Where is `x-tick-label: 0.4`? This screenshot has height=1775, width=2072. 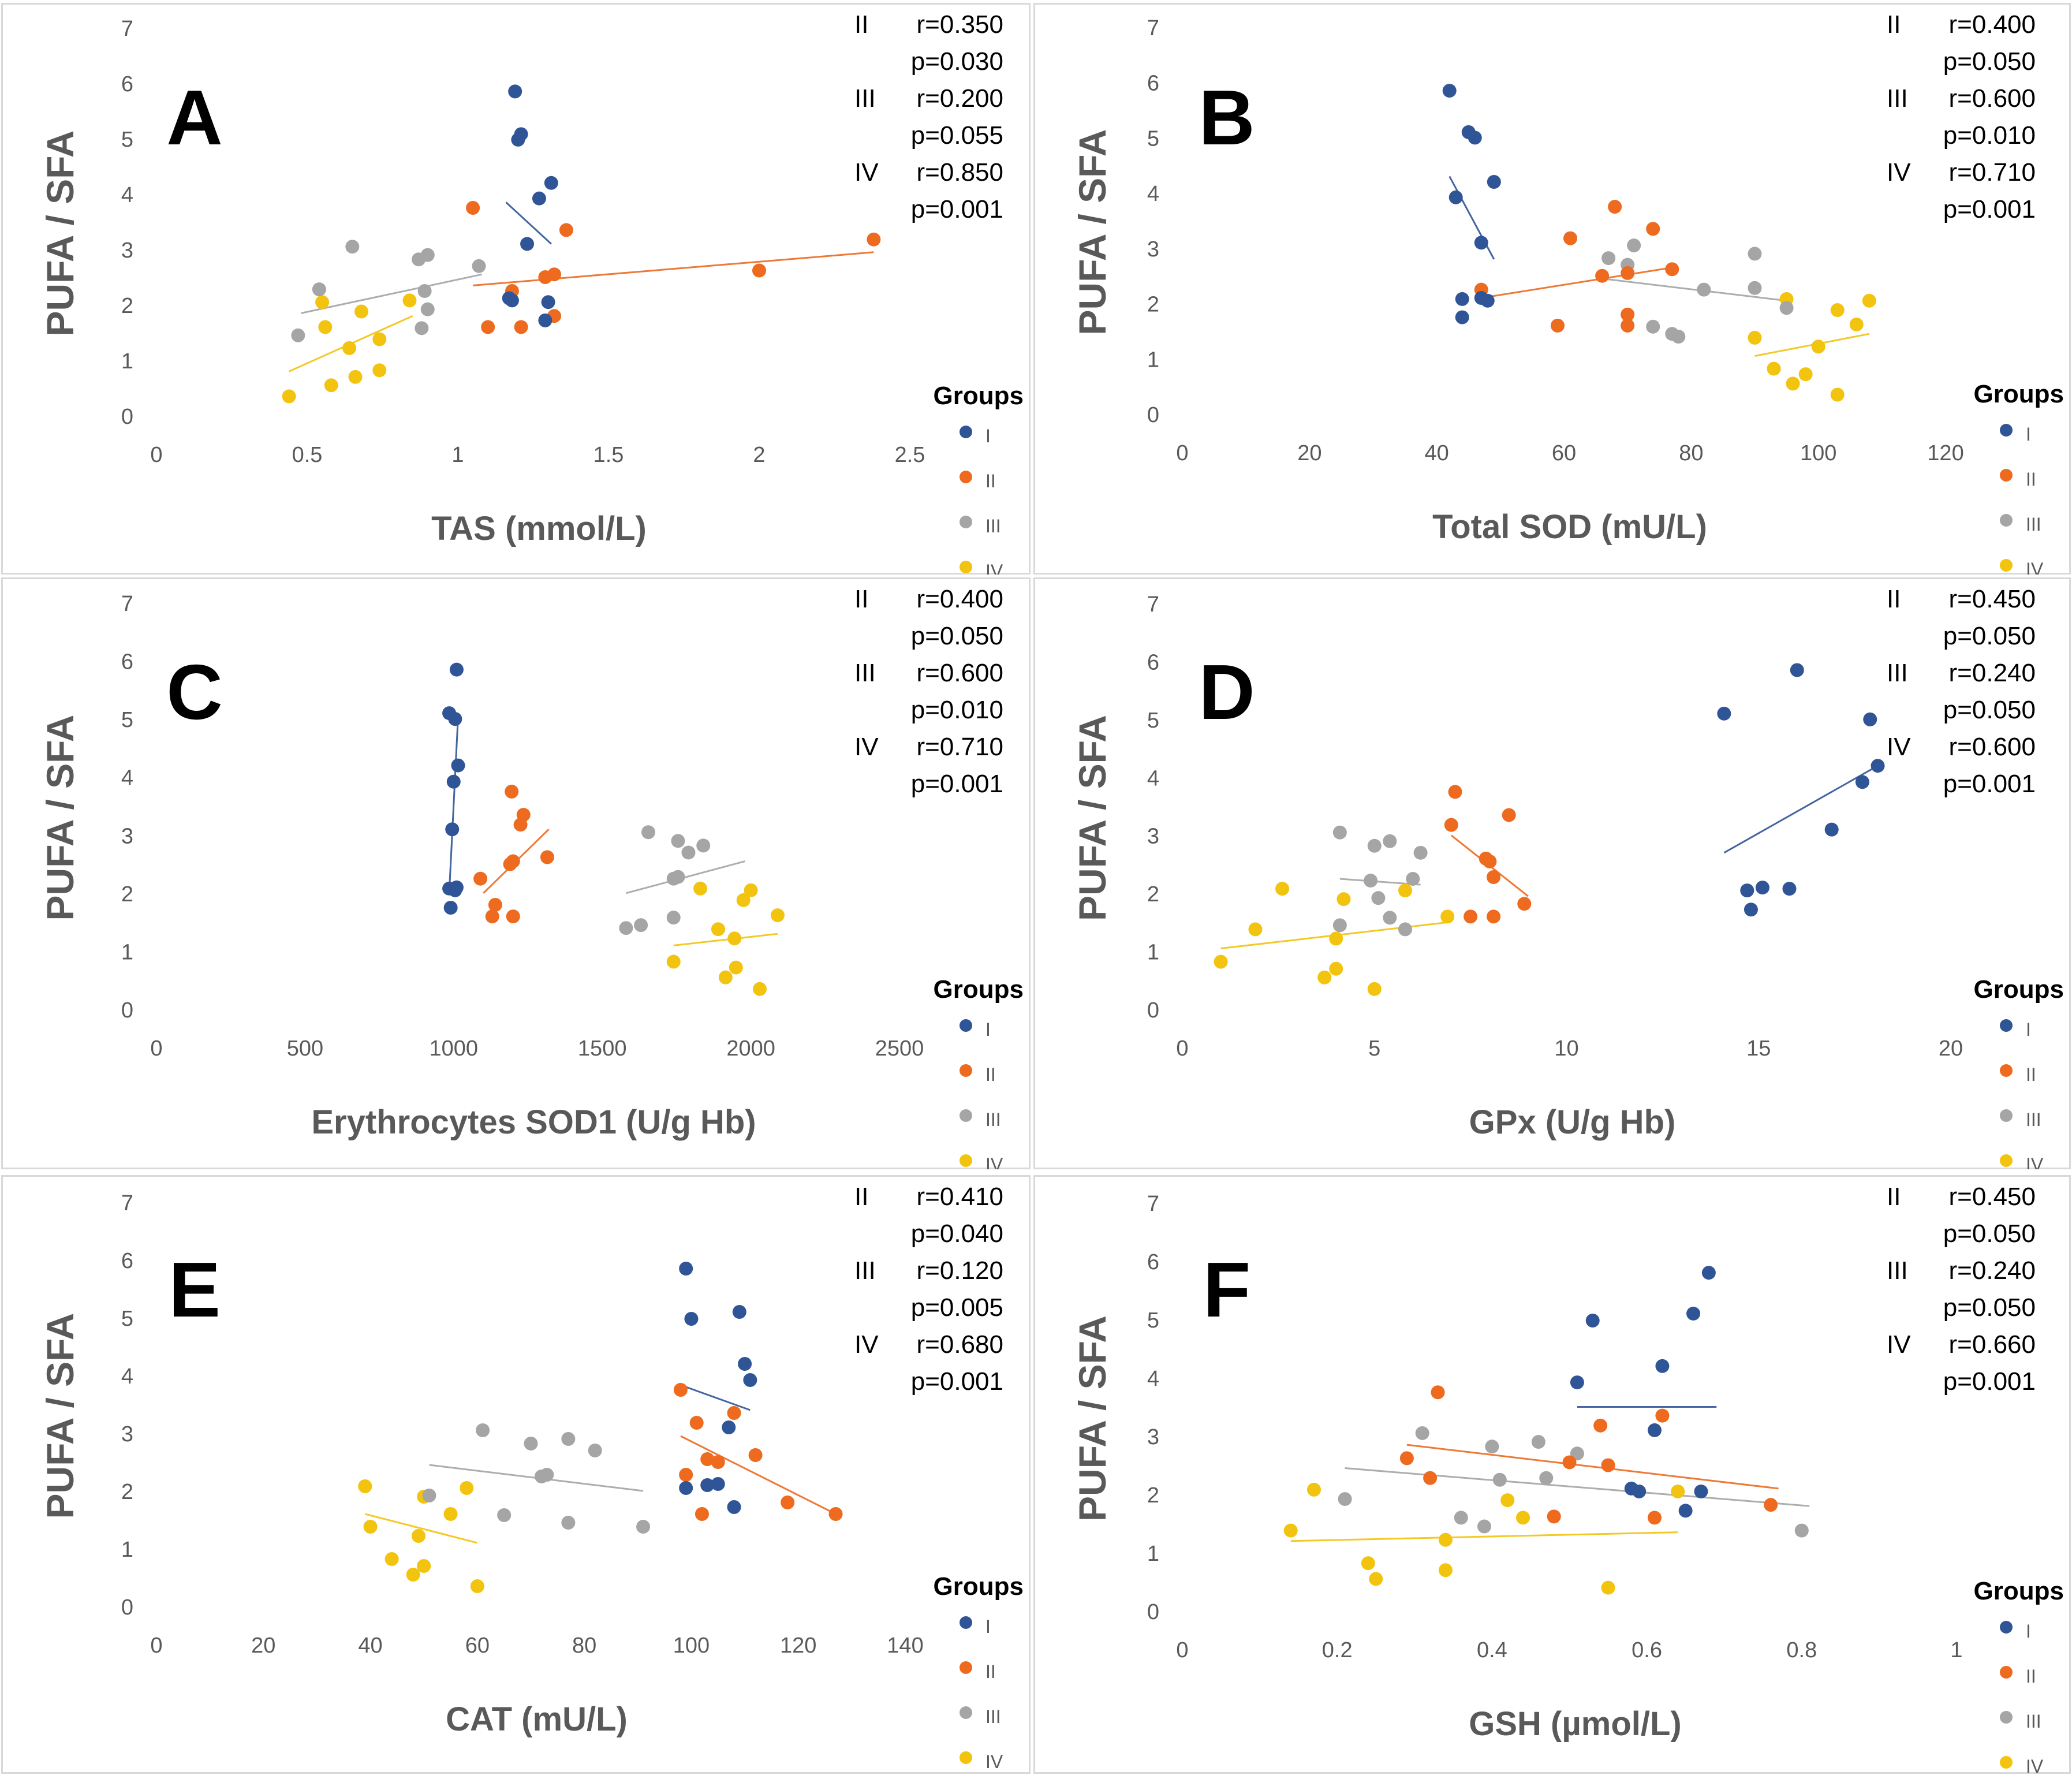
x-tick-label: 0.4 is located at coordinates (1492, 1650).